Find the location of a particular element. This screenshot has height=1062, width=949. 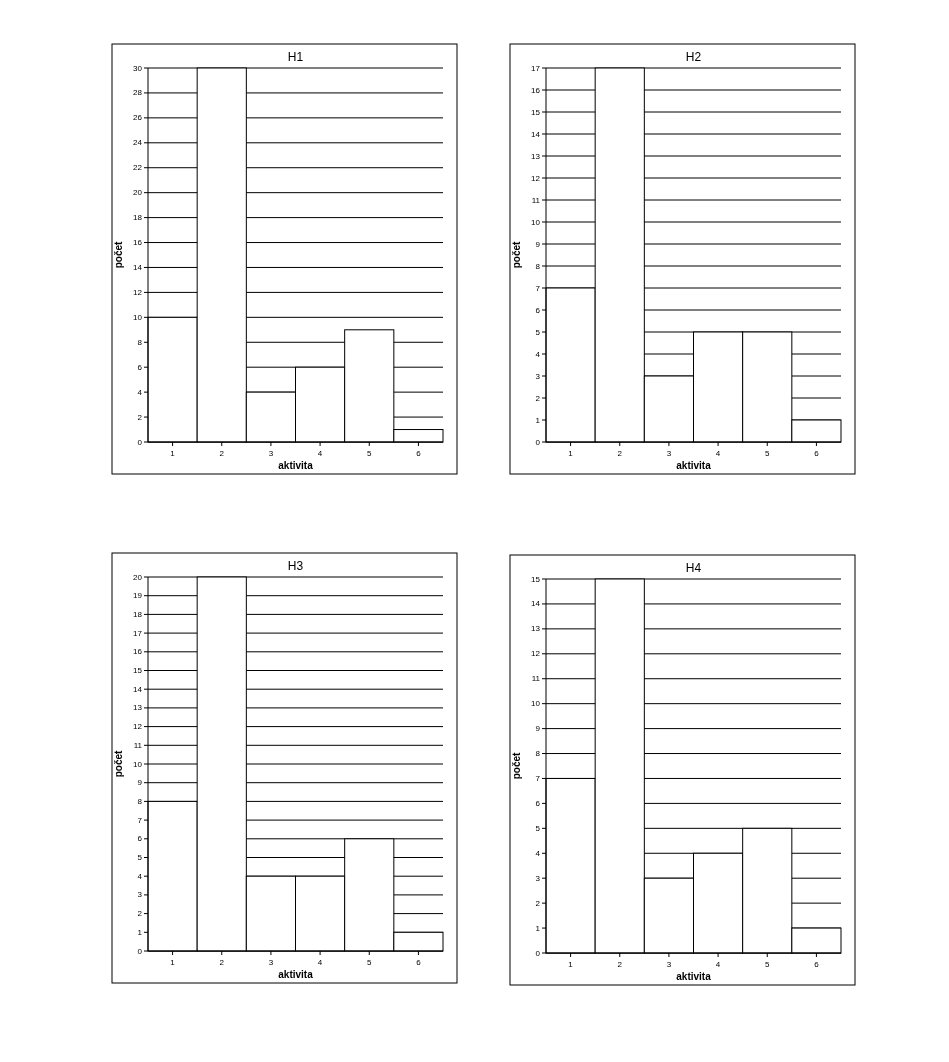

y-tick-label: 20 is located at coordinates (138, 193).